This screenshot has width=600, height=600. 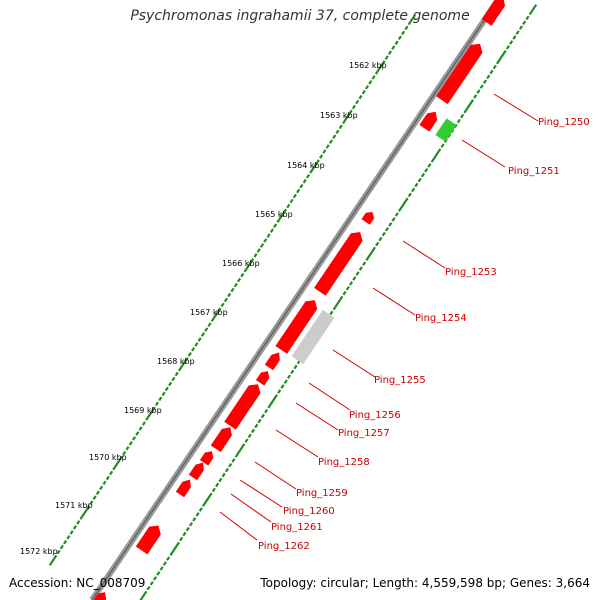 I want to click on scale-label: 1563 kbp, so click(x=339, y=115).